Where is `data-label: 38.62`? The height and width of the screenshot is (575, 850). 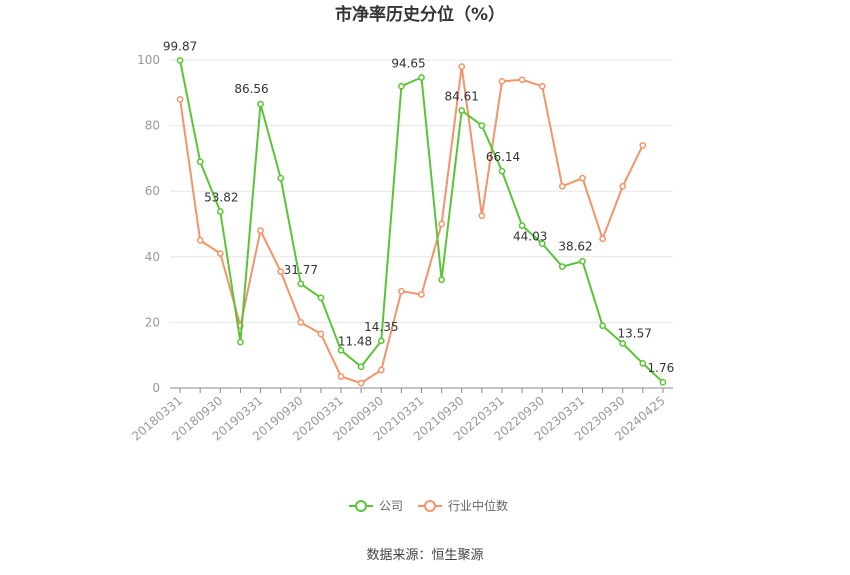 data-label: 38.62 is located at coordinates (575, 246).